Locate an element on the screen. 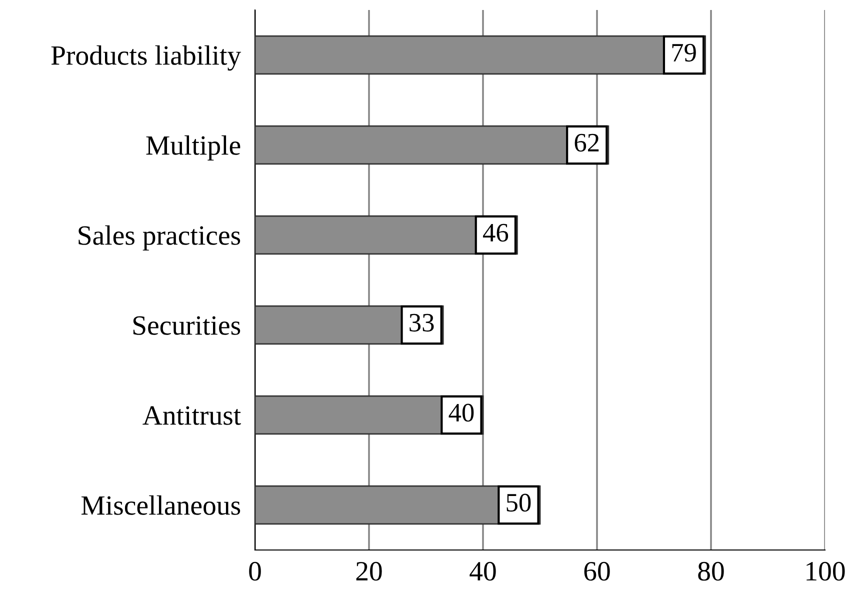  data-label: 46 is located at coordinates (495, 233).